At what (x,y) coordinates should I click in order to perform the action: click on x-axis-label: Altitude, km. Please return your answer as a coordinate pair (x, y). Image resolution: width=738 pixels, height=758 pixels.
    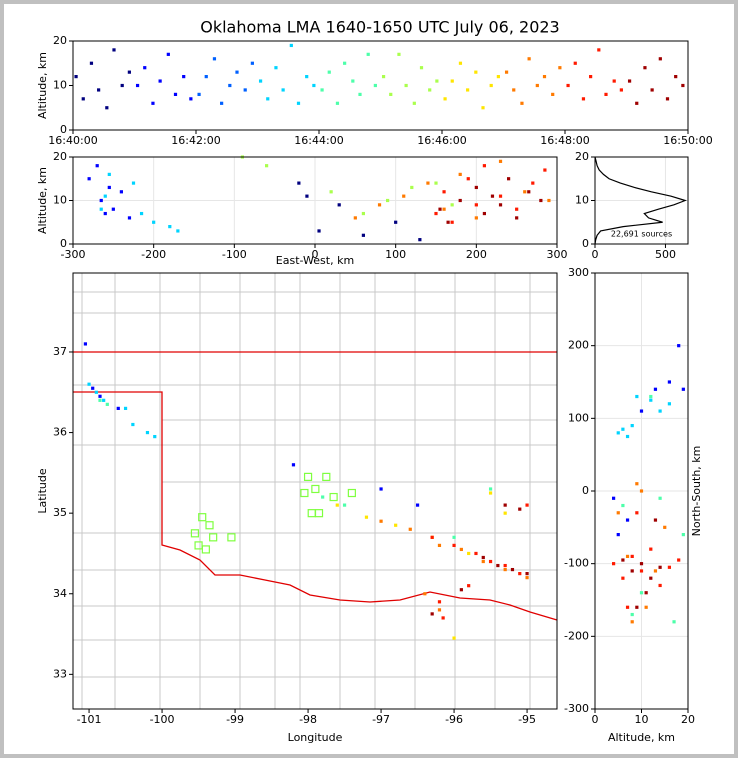
    Looking at the image, I should click on (641, 737).